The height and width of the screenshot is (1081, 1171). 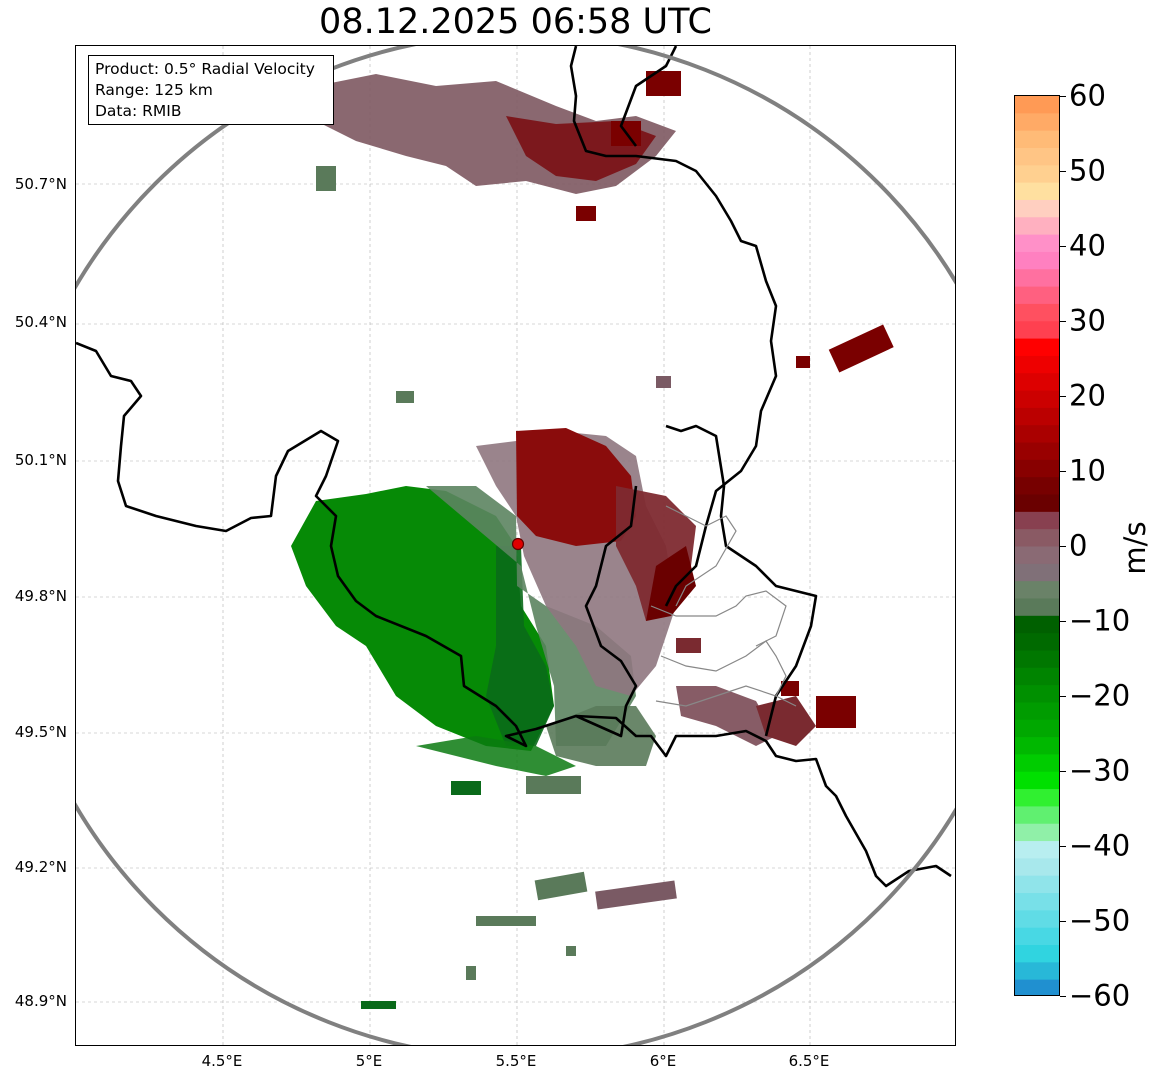 What do you see at coordinates (809, 1061) in the screenshot?
I see `lon-label: 6.5°E` at bounding box center [809, 1061].